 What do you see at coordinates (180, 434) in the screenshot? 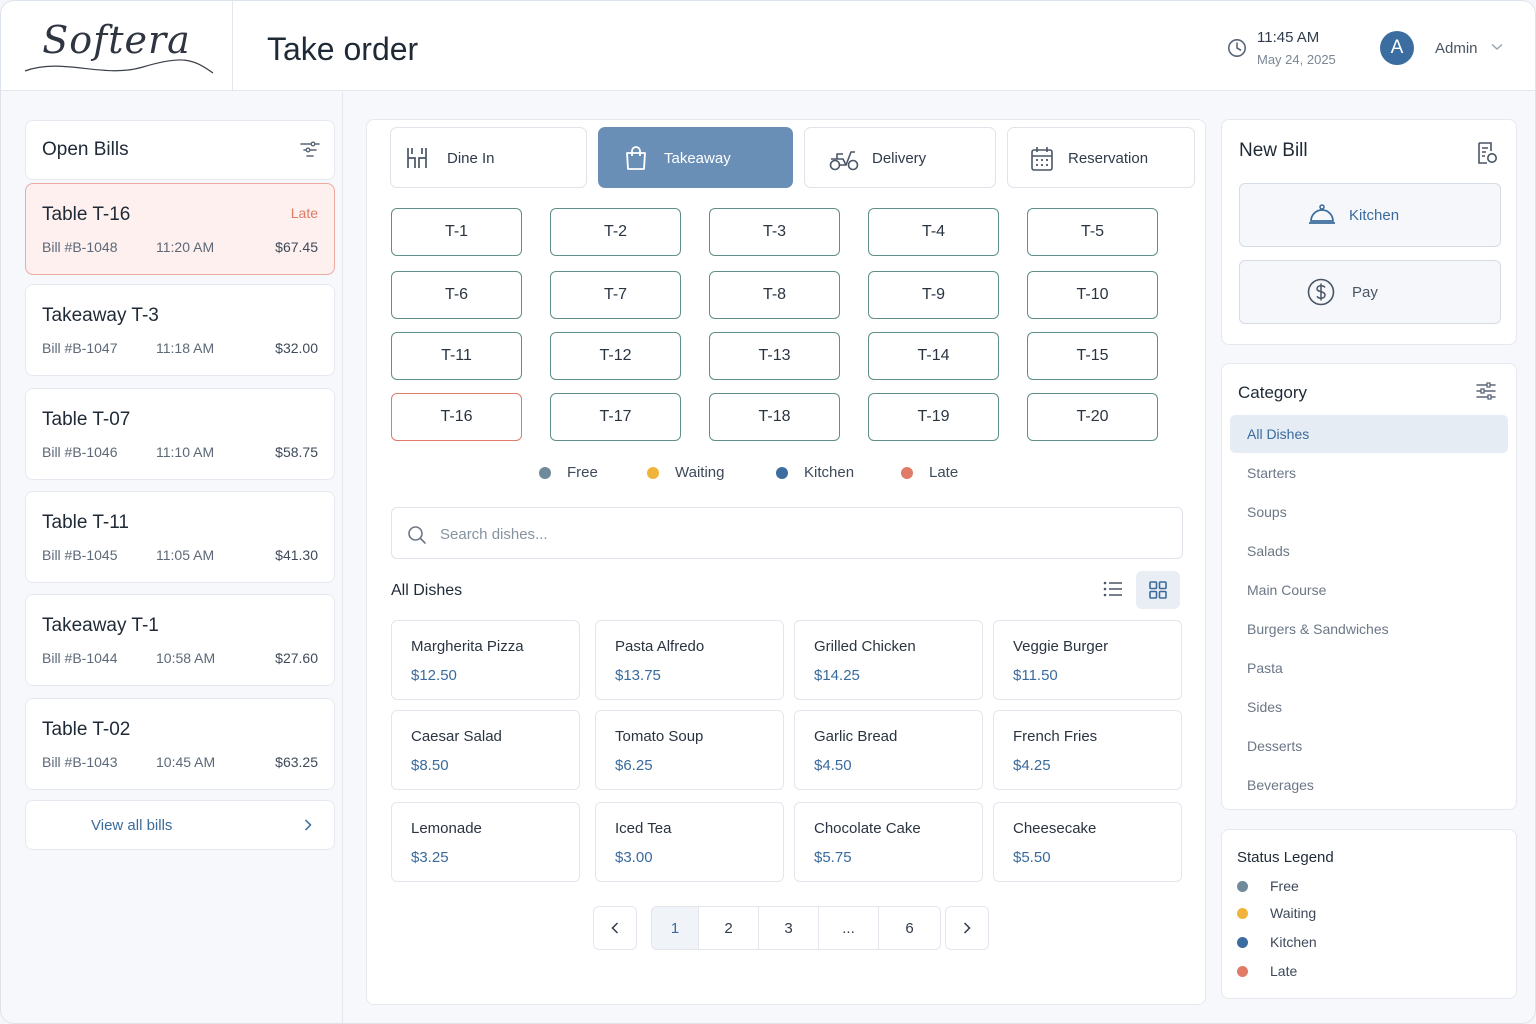
I see `bill-card: Table T-07 Bill #B-1046 11:10 AM $58.75` at bounding box center [180, 434].